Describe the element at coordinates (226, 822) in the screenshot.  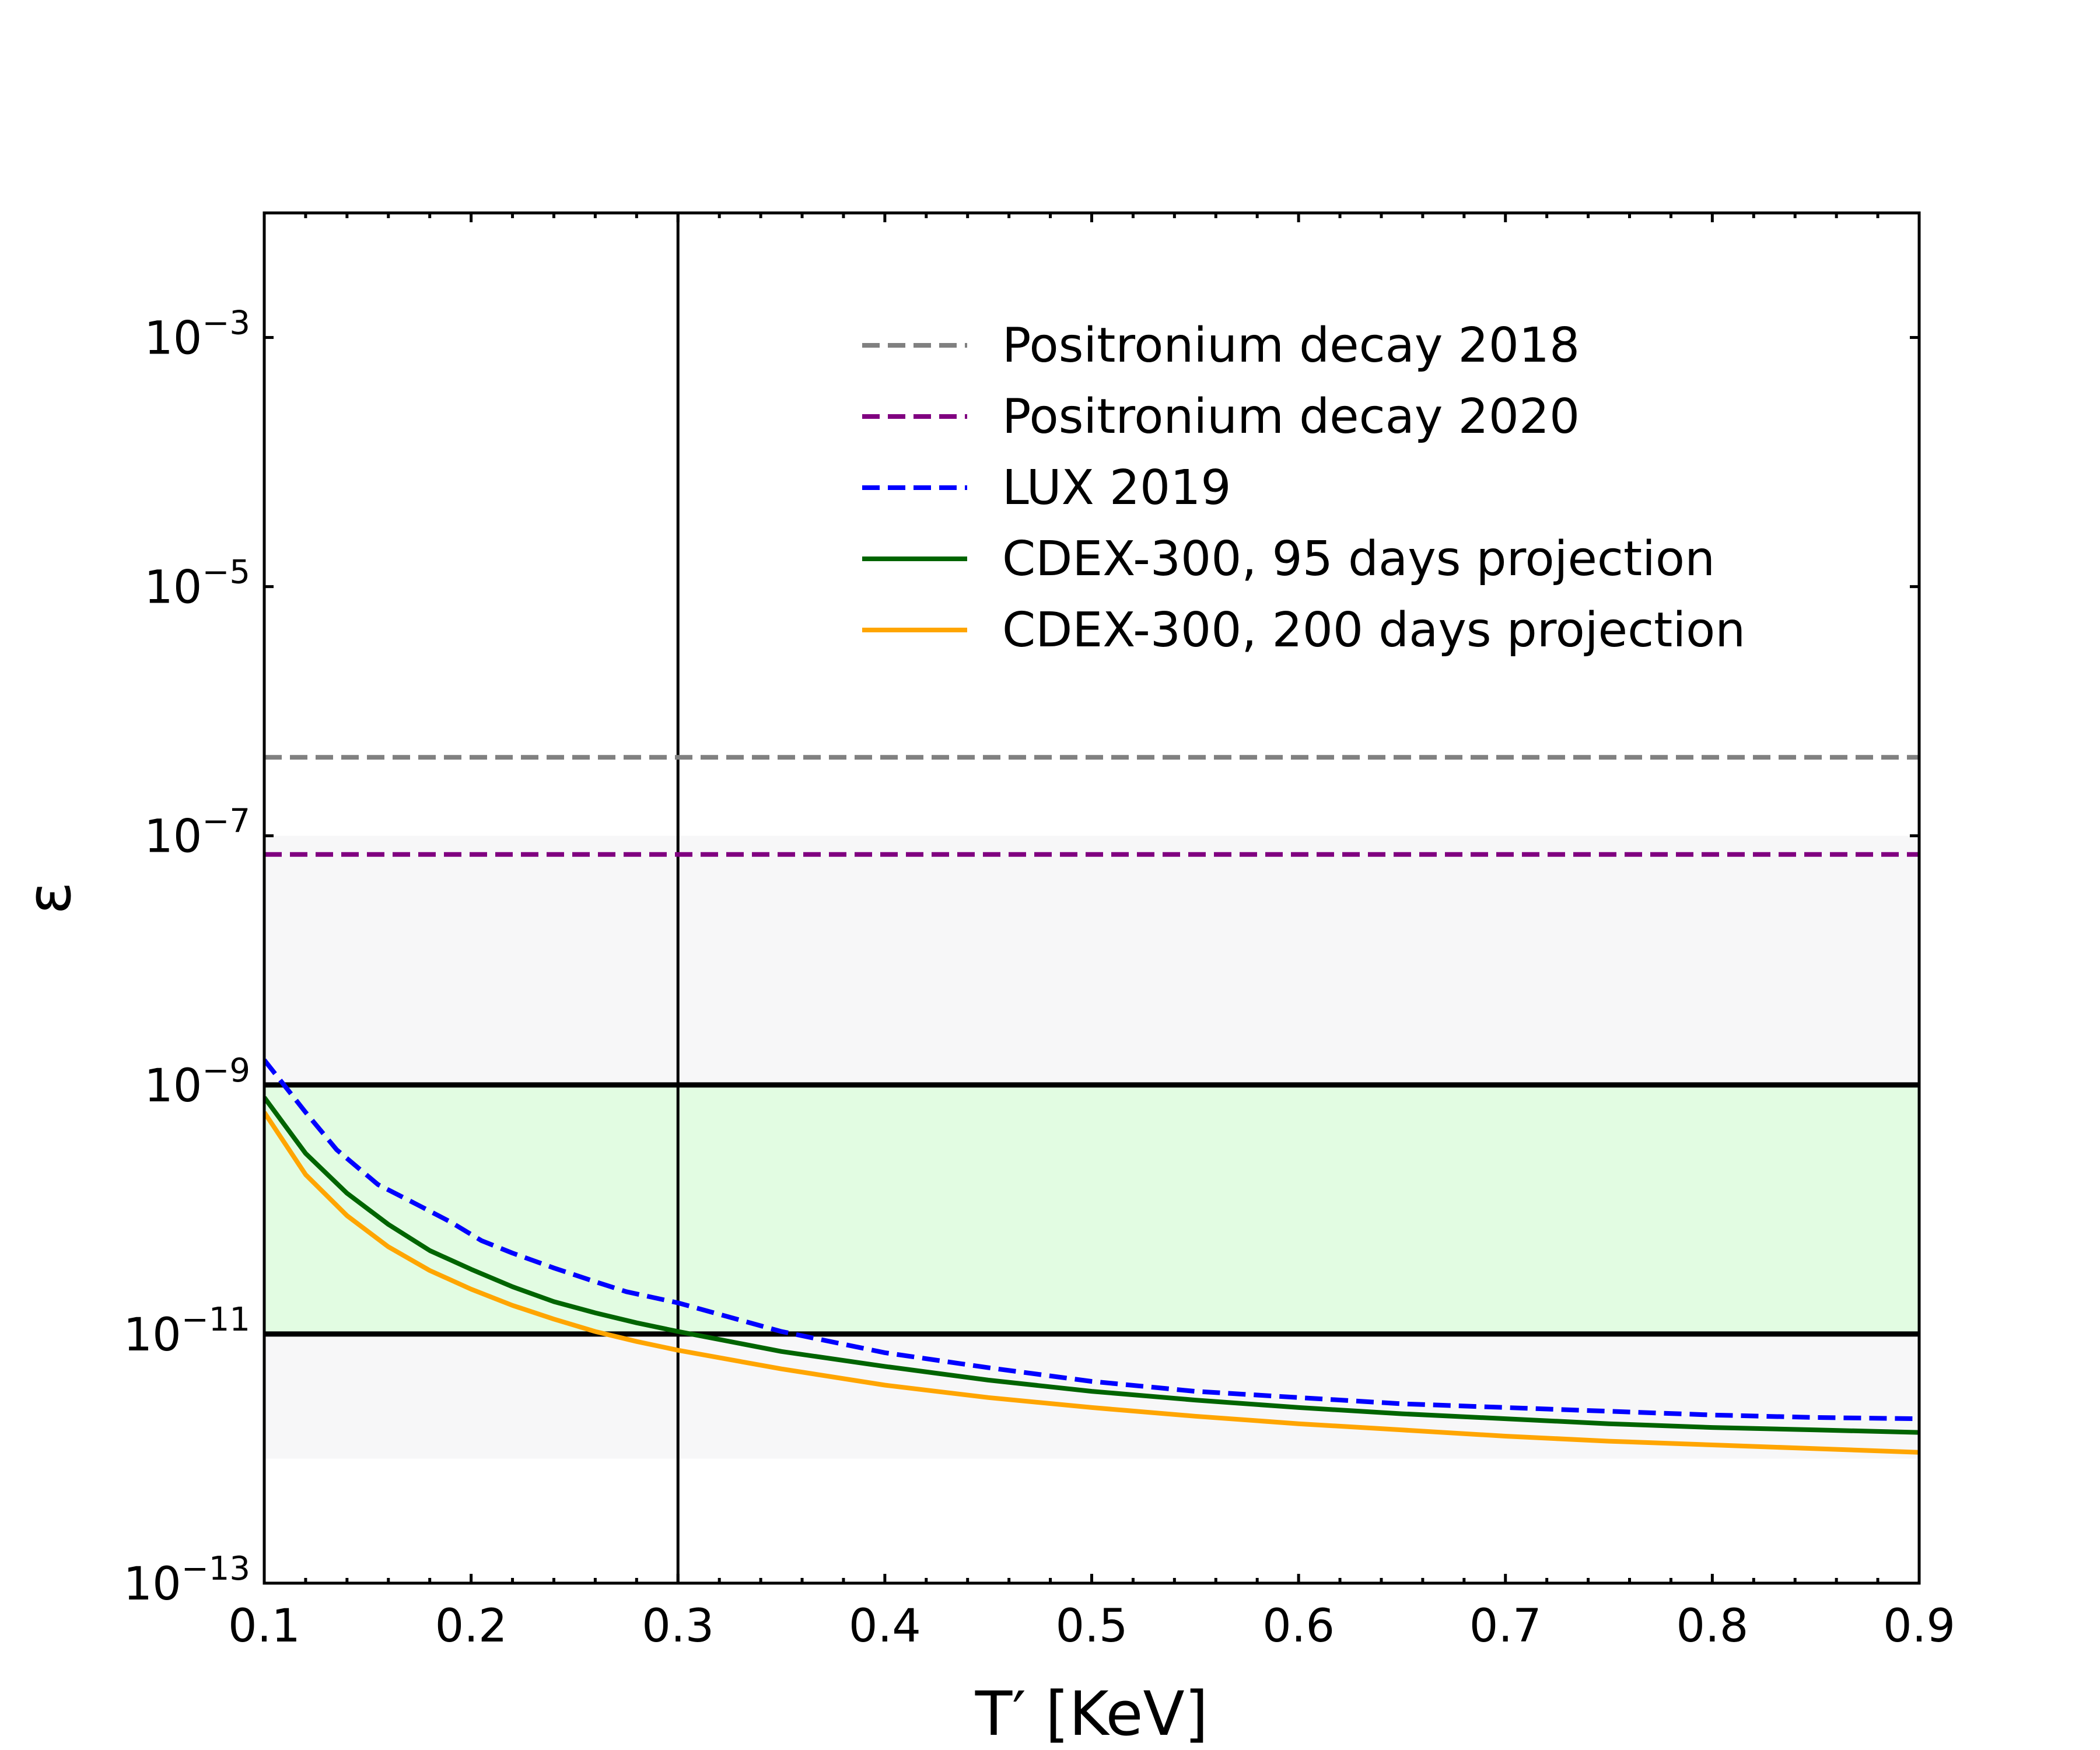
I see `y-tick-exponent: −7` at that location.